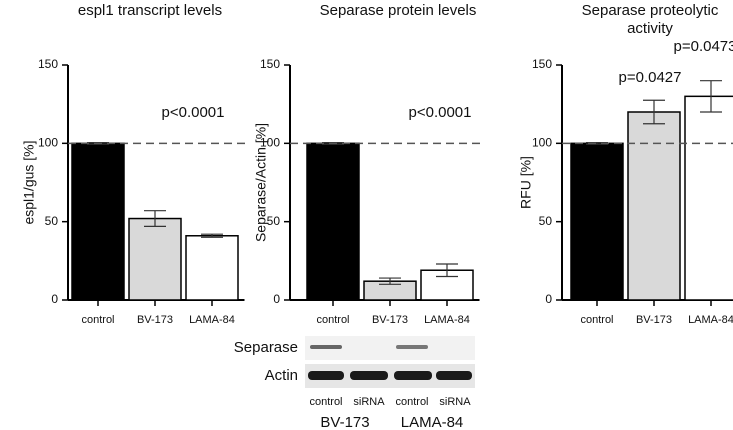  Describe the element at coordinates (29, 182) in the screenshot. I see `y-axis-label: espl1/gus [%]` at that location.